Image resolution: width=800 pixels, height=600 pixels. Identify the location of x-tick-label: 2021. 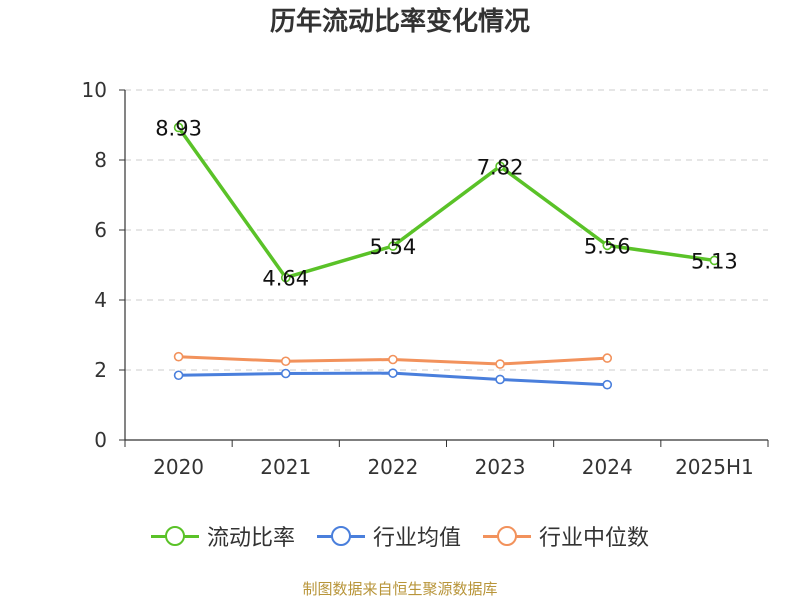
(285, 467).